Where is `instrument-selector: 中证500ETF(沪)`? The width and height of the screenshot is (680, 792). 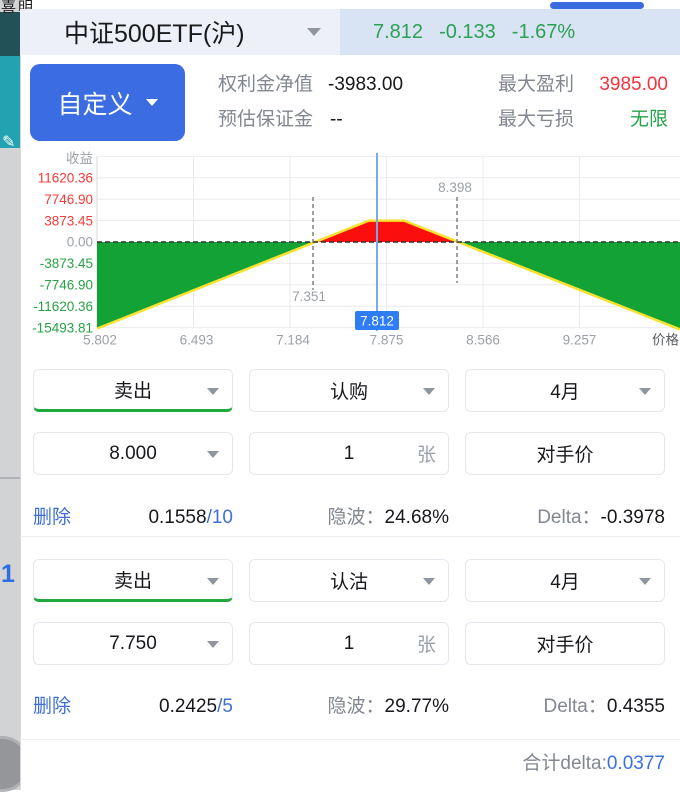
instrument-selector: 中证500ETF(沪) is located at coordinates (180, 32).